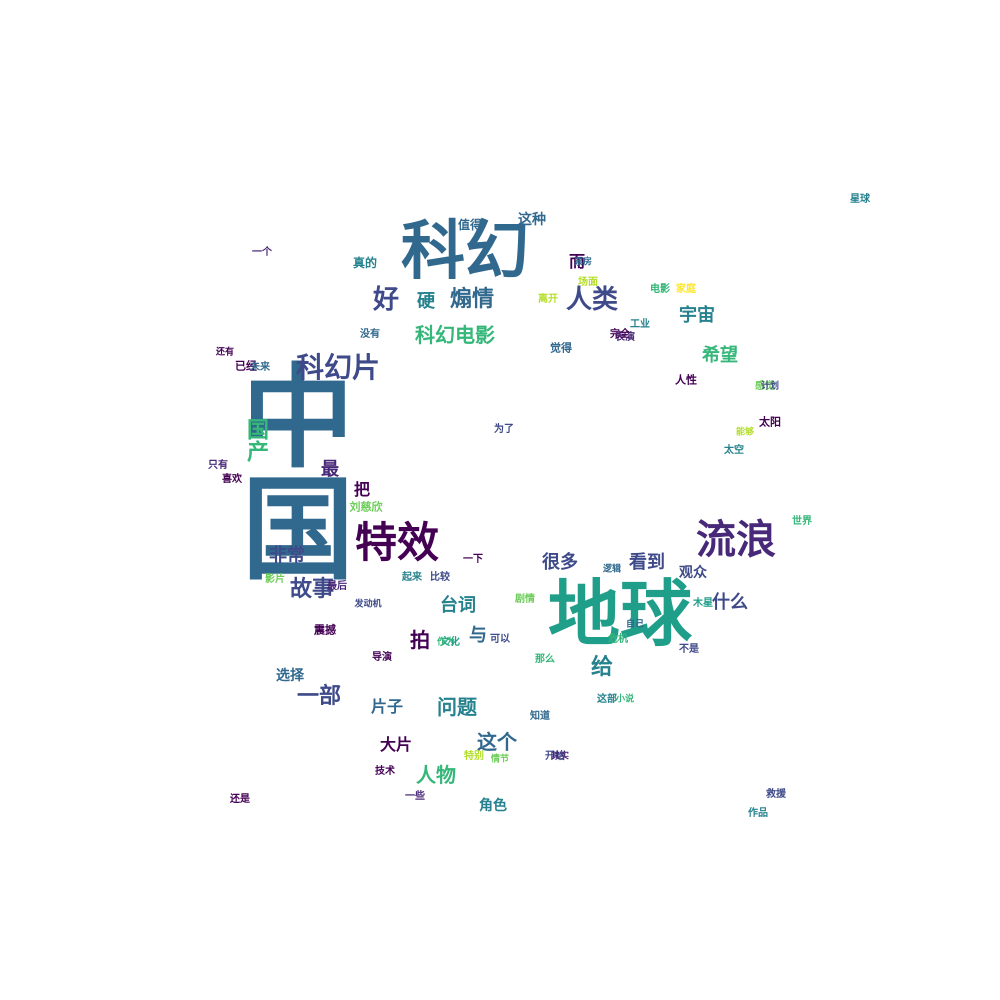 This screenshot has width=1000, height=1000. What do you see at coordinates (561, 348) in the screenshot?
I see `word-item: 觉得` at bounding box center [561, 348].